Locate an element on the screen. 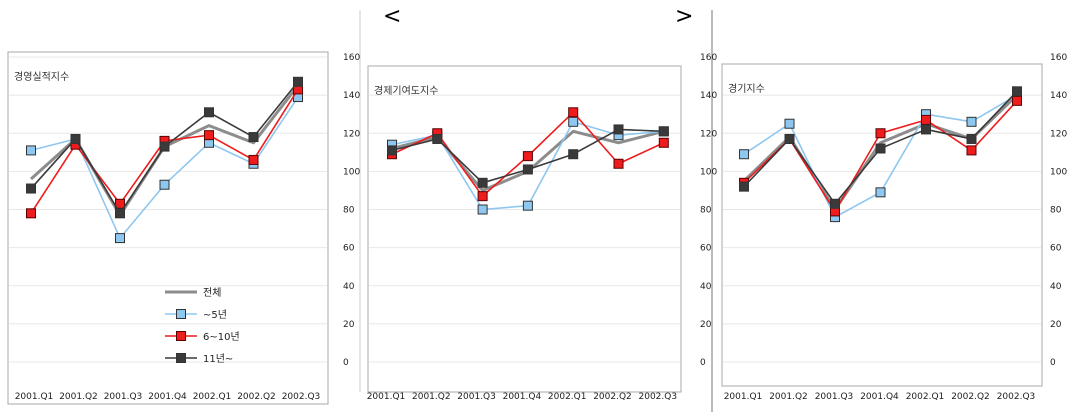 The height and width of the screenshot is (412, 1073). chart-title: 경기지수 is located at coordinates (746, 88).